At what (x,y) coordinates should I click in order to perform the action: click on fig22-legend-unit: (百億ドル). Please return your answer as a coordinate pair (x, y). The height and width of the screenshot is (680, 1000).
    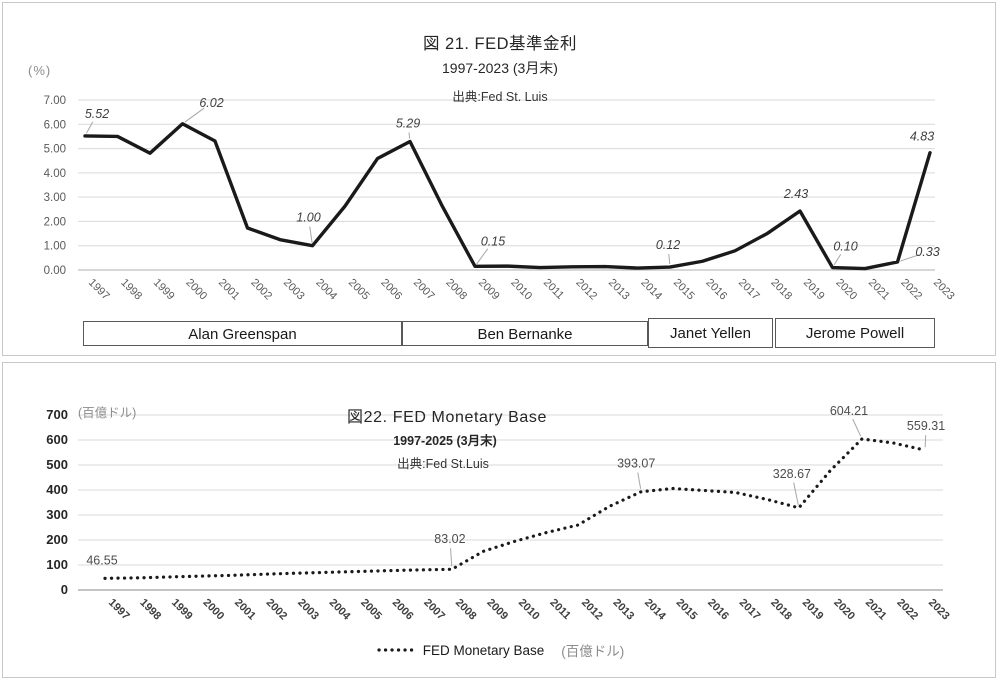
    Looking at the image, I should click on (593, 651).